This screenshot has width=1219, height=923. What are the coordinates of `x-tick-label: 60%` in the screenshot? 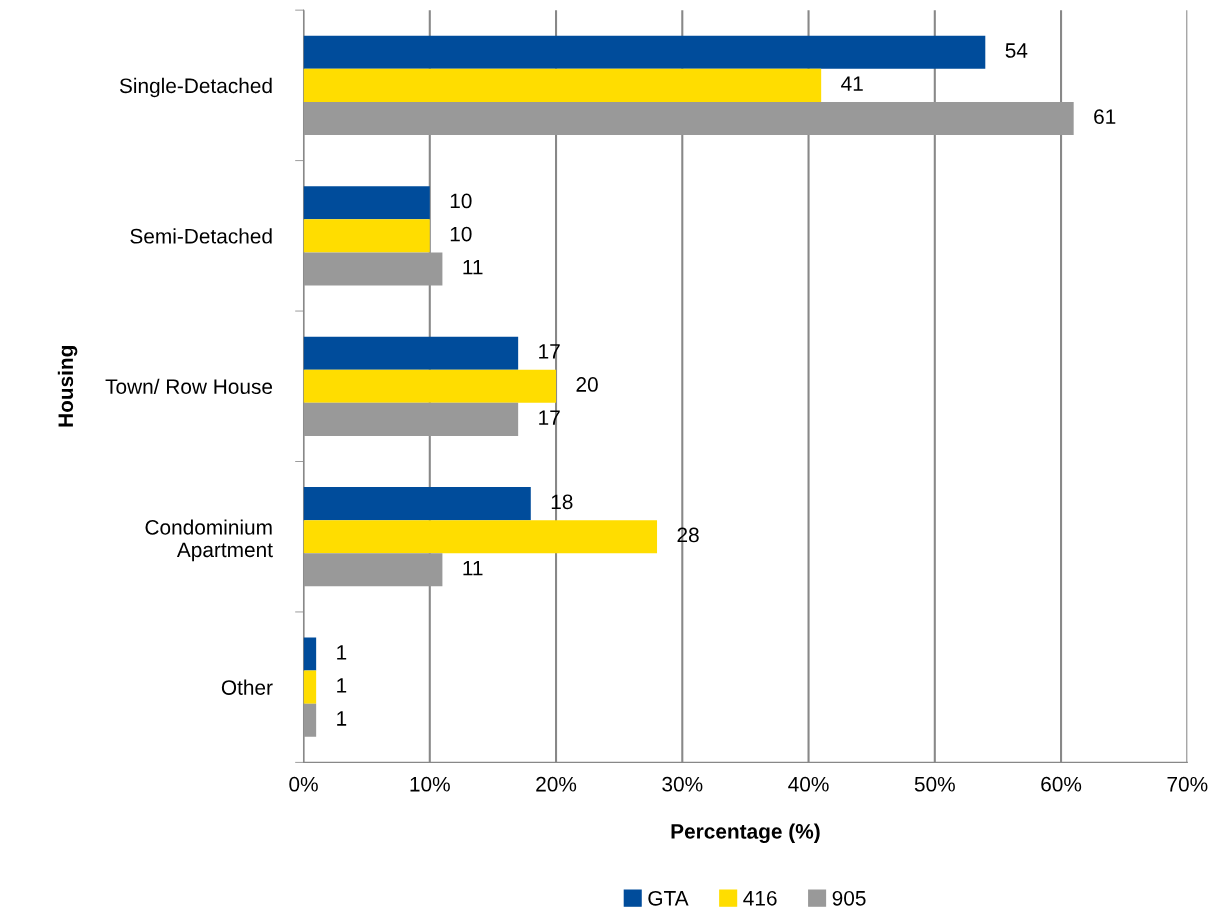 It's located at (1061, 784).